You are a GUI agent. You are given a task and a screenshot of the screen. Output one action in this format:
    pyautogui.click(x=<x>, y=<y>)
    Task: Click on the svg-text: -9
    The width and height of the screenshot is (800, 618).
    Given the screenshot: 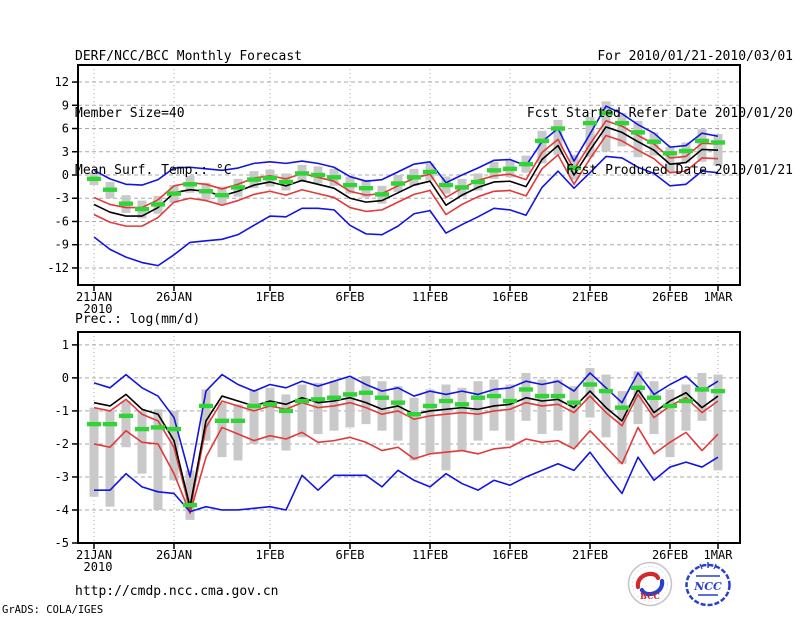 What is the action you would take?
    pyautogui.click(x=62, y=245)
    